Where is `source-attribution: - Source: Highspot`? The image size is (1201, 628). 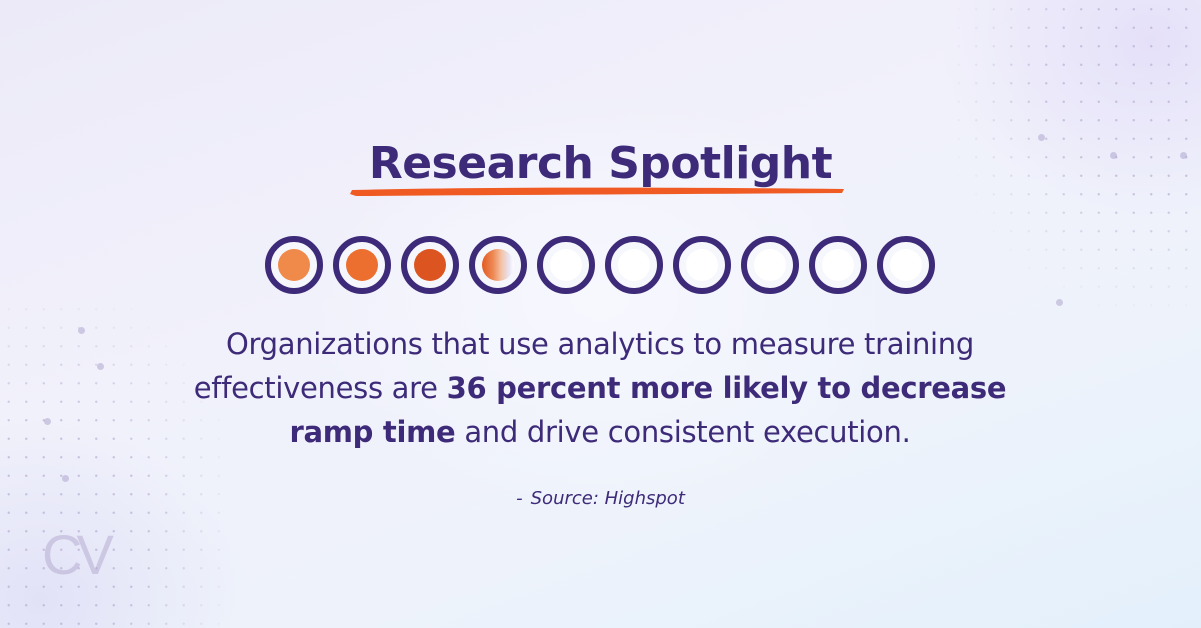
source-attribution: - Source: Highspot is located at coordinates (600, 498).